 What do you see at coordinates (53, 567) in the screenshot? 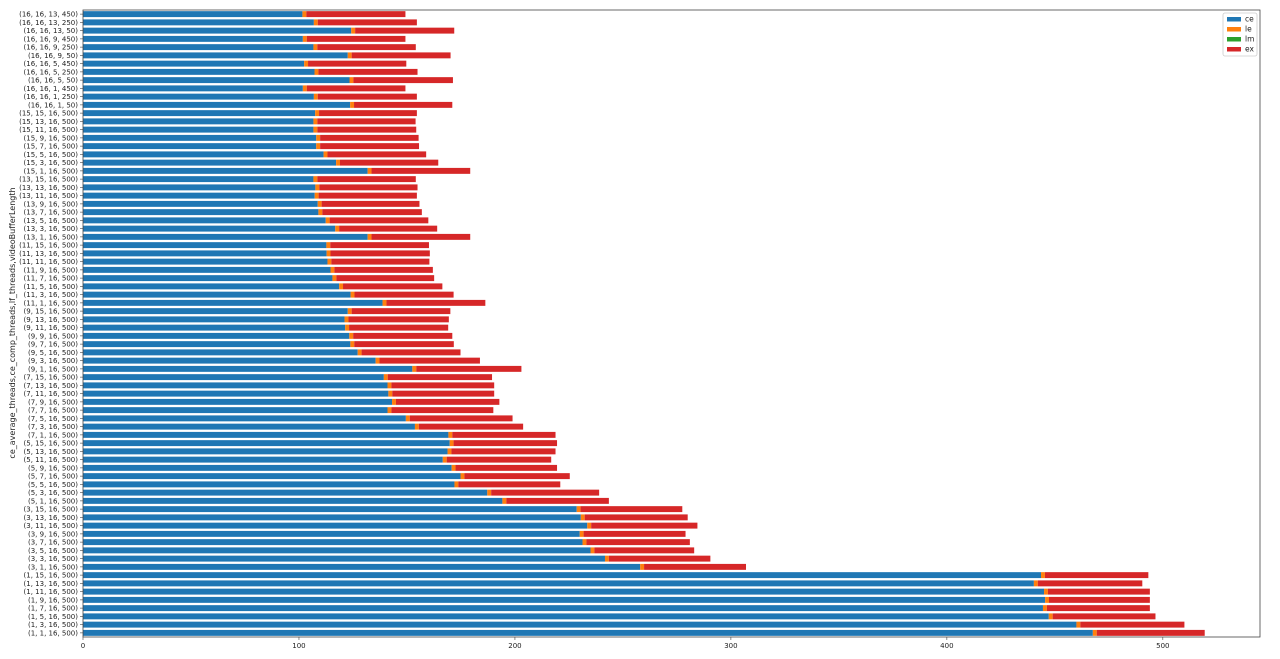
I see `y-tick-label: (3, 1, 16, 500)` at bounding box center [53, 567].